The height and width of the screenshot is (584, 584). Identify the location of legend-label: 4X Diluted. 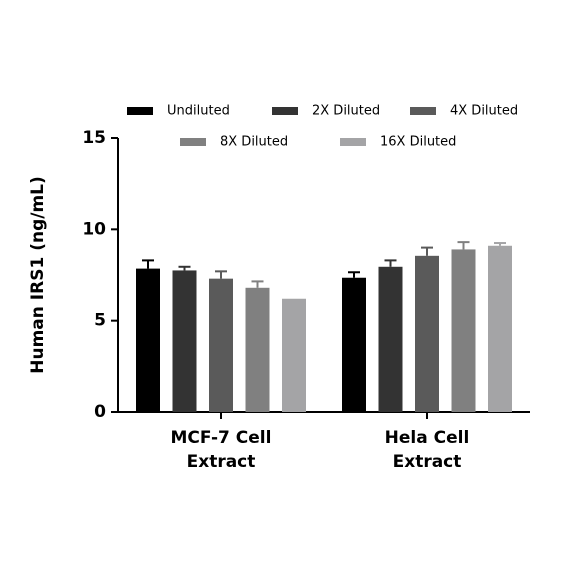
(484, 111).